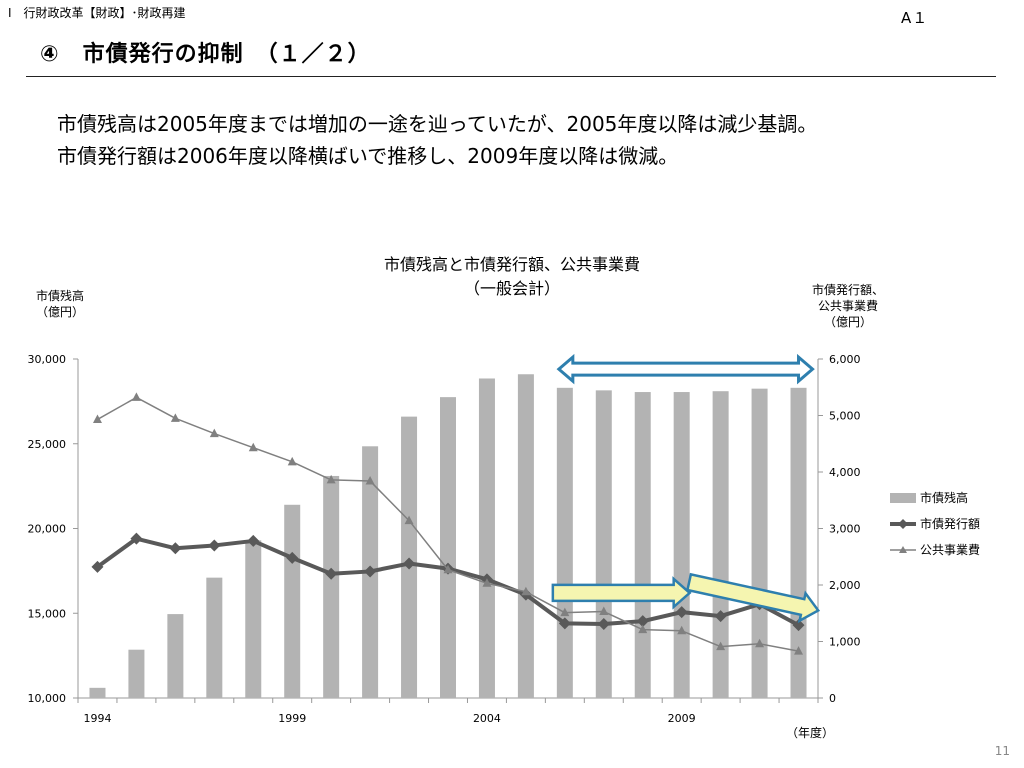  Describe the element at coordinates (47, 359) in the screenshot. I see `left-tick-label: 30,000` at that location.